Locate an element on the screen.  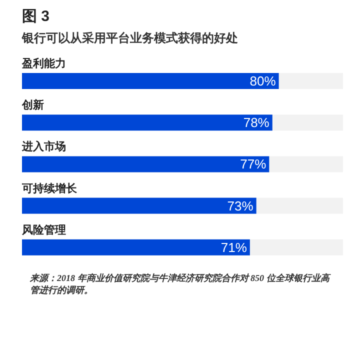
data-label: 73% is located at coordinates (240, 206).